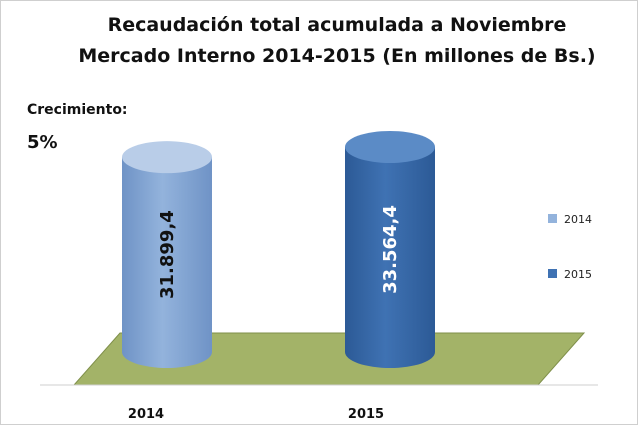  Describe the element at coordinates (42, 142) in the screenshot. I see `growth-value: 5%` at that location.